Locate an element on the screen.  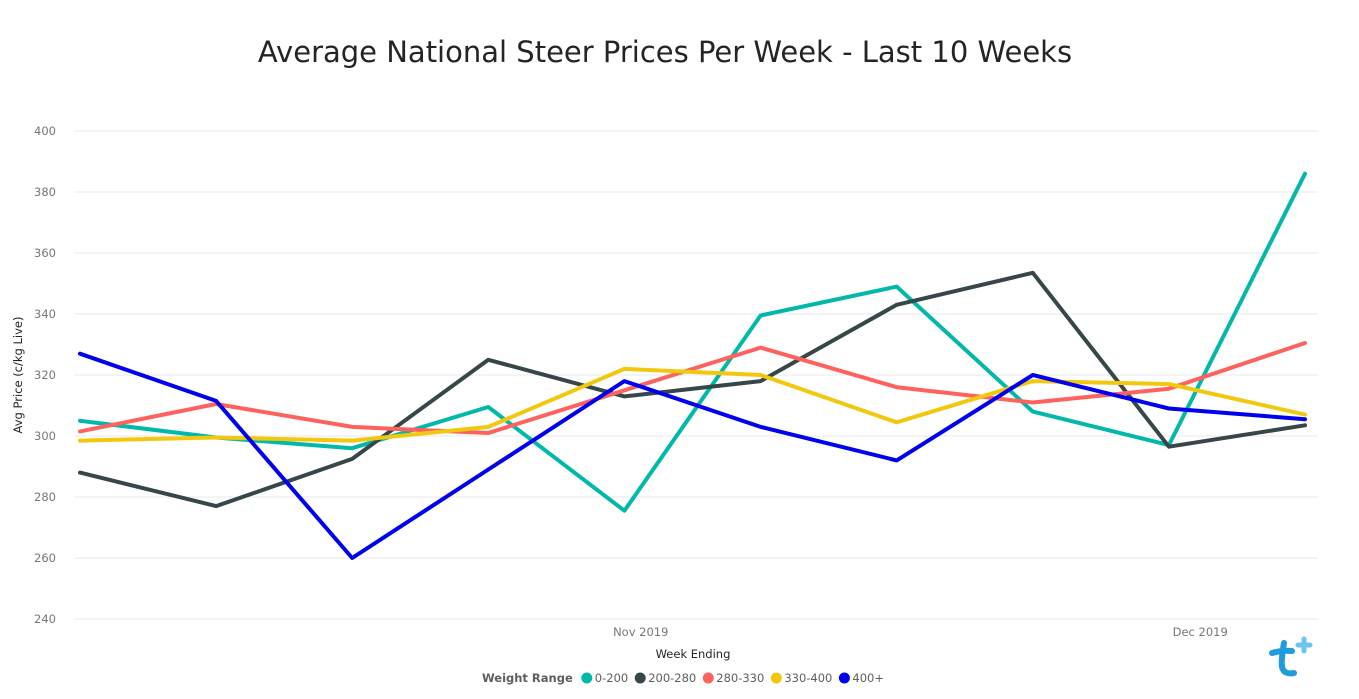
y-tick-label: 340 is located at coordinates (45, 314).